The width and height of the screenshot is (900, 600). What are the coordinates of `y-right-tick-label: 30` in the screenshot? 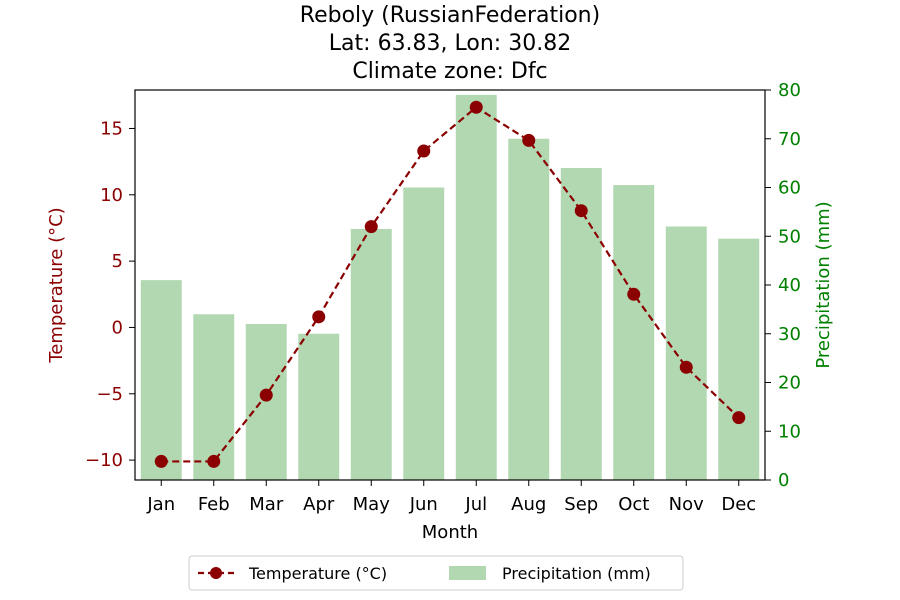 It's located at (789, 334).